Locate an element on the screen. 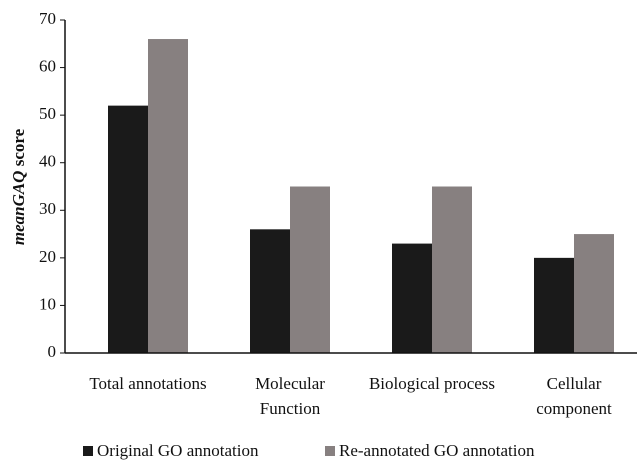  x-tick-label: Cellular component is located at coordinates (574, 396).